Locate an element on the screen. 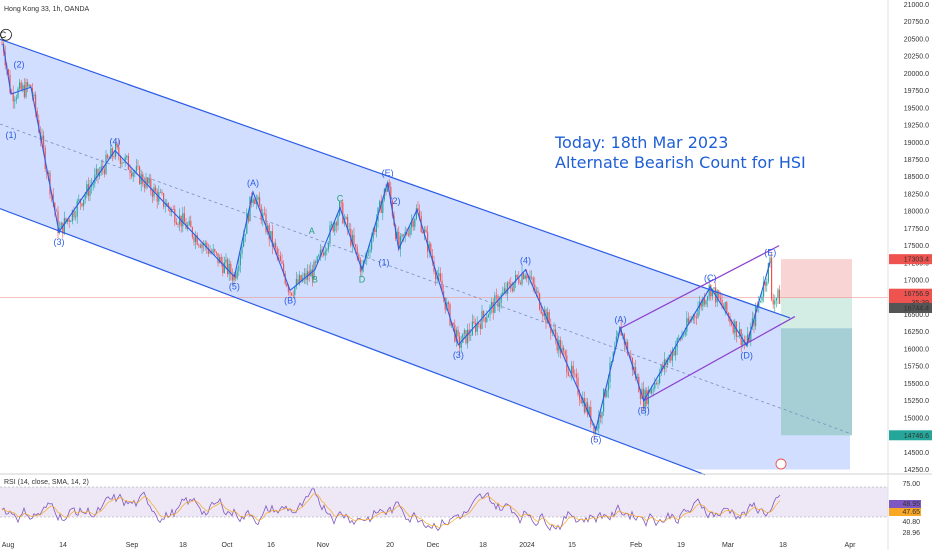 The width and height of the screenshot is (932, 550). stop-price-badge-bg is located at coordinates (910, 259).